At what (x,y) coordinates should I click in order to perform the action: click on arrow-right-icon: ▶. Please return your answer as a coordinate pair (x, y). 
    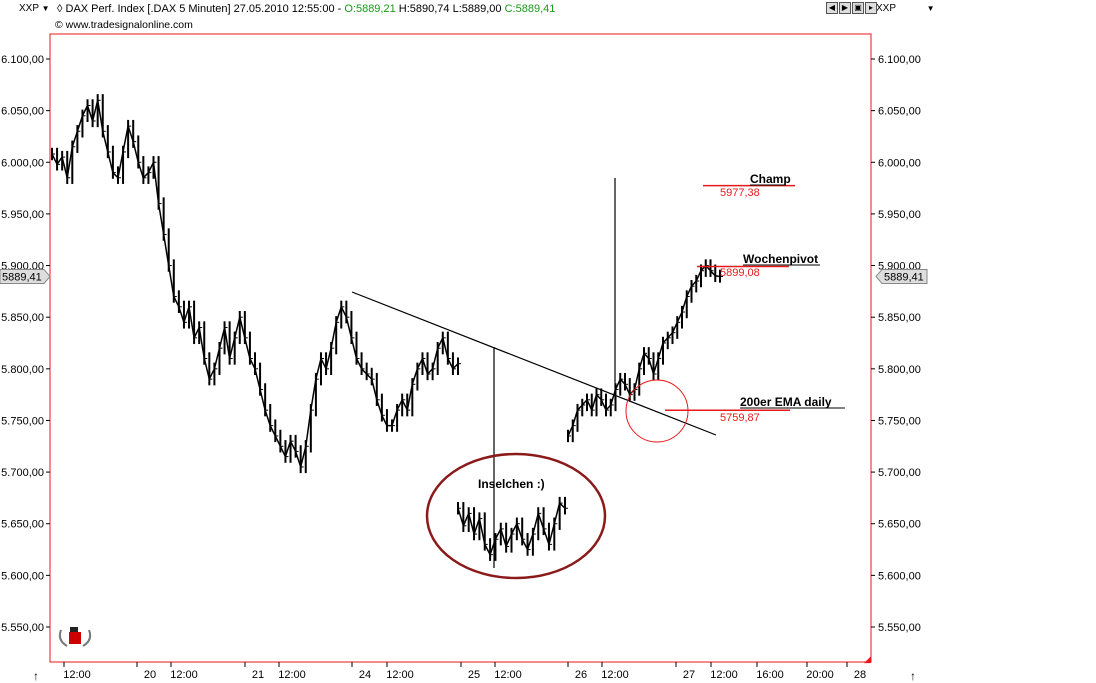
    Looking at the image, I should click on (845, 8).